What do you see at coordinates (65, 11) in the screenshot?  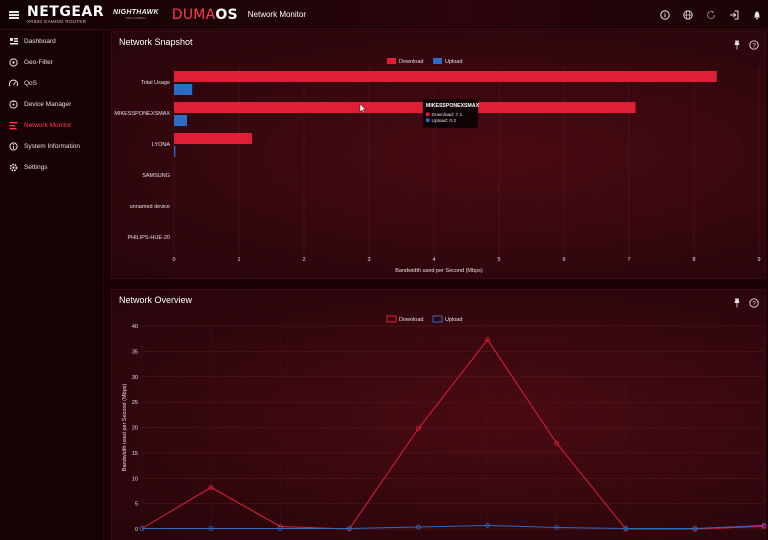 I see `brand-name: NETGEAR` at bounding box center [65, 11].